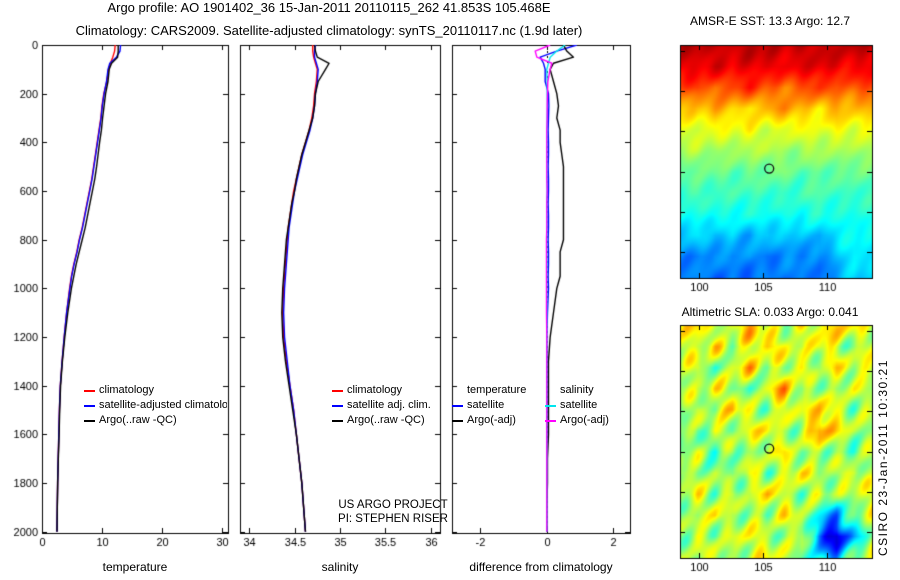 The height and width of the screenshot is (580, 900). I want to click on xlabel-difference: difference from climatology, so click(541, 567).